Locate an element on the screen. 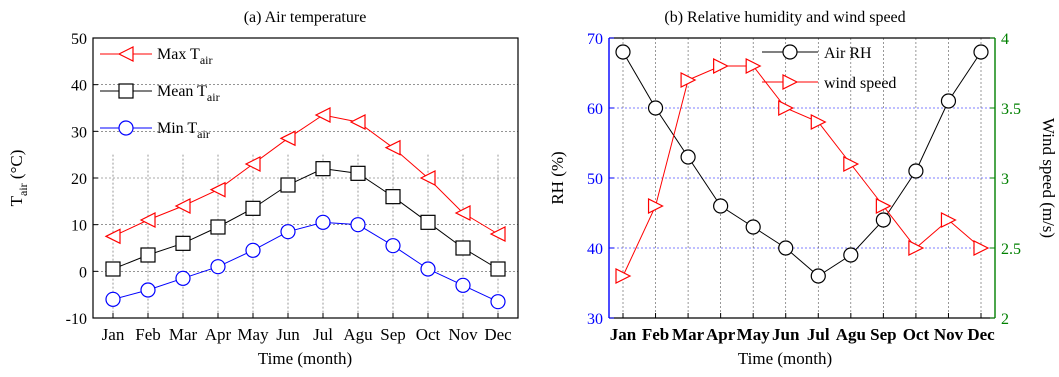 The image size is (1059, 377). y-tick-label: 40 is located at coordinates (595, 249).